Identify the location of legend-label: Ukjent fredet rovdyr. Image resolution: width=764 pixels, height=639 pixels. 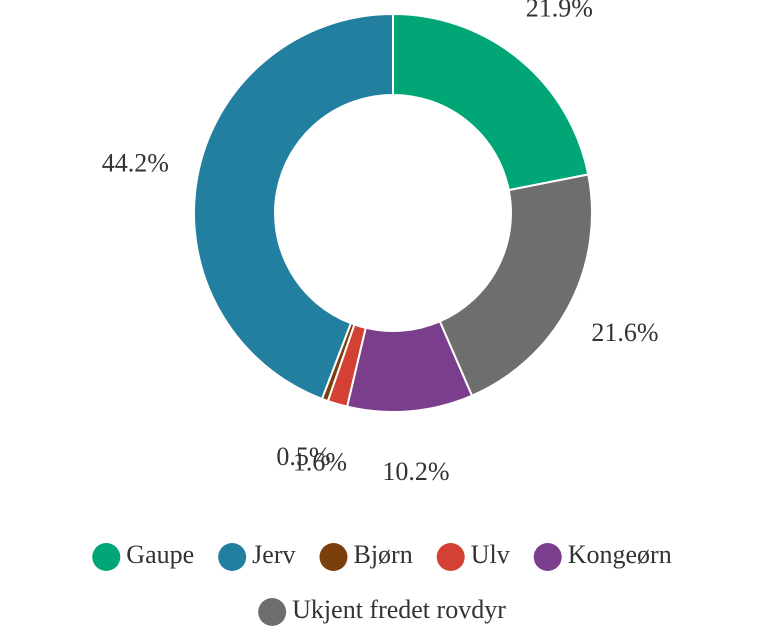
(399, 609).